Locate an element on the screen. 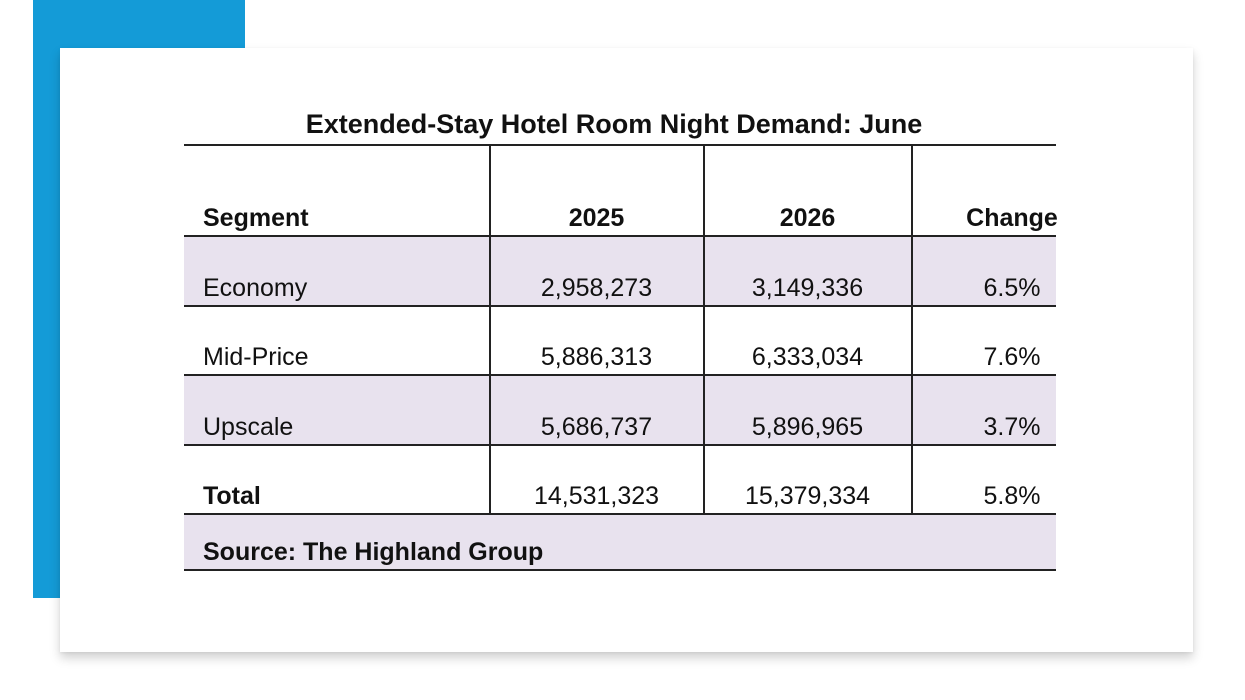 This screenshot has height=700, width=1245. source-note: Source: The Highland Group is located at coordinates (373, 552).